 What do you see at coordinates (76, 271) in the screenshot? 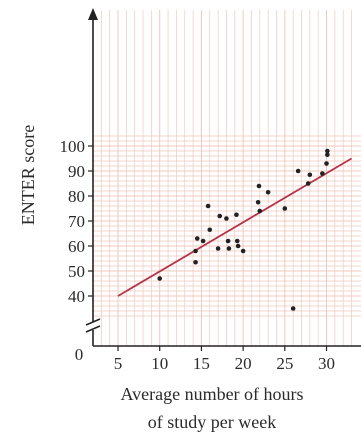
I see `y-tick-label: 50` at bounding box center [76, 271].